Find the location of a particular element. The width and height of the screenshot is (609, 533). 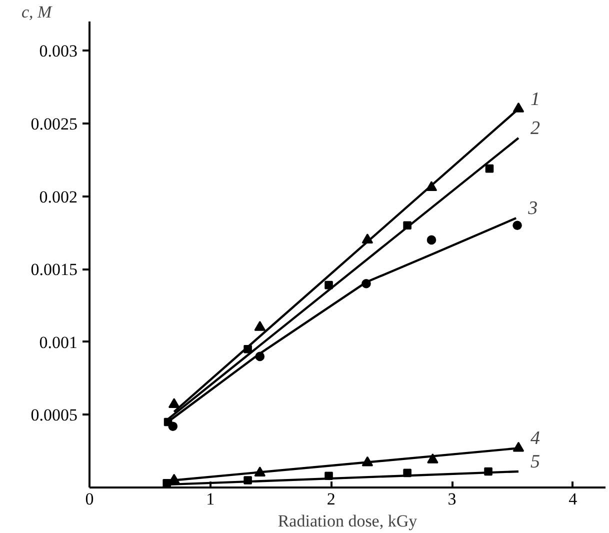

x-tick-label: 3 is located at coordinates (452, 499).